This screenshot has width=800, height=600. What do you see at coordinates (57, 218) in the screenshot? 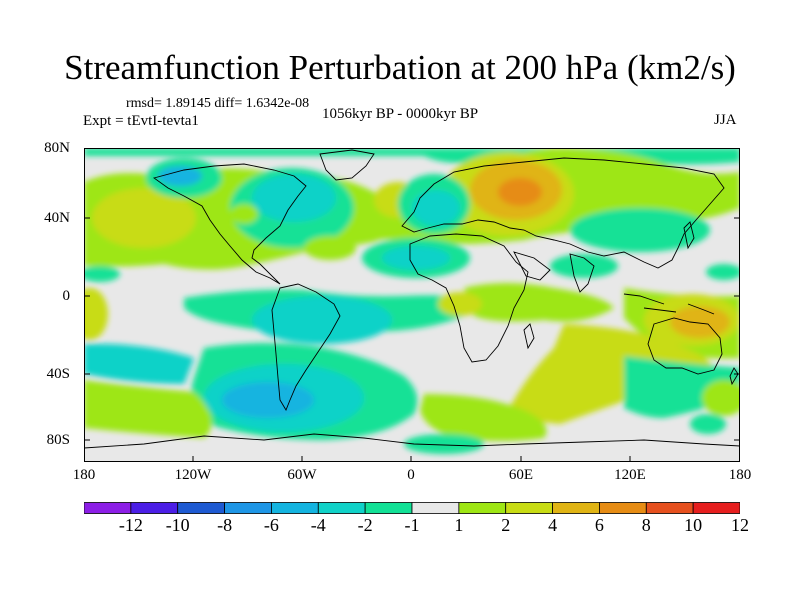
I see `lat-label-40n: 40N` at bounding box center [57, 218].